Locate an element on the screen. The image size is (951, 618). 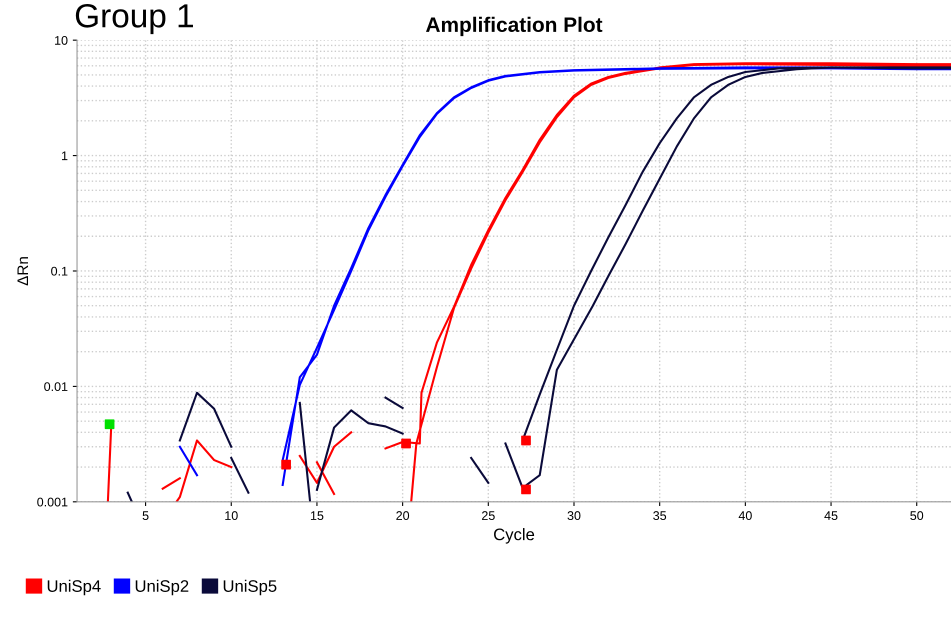
legend-label: UniSp5 is located at coordinates (250, 588).